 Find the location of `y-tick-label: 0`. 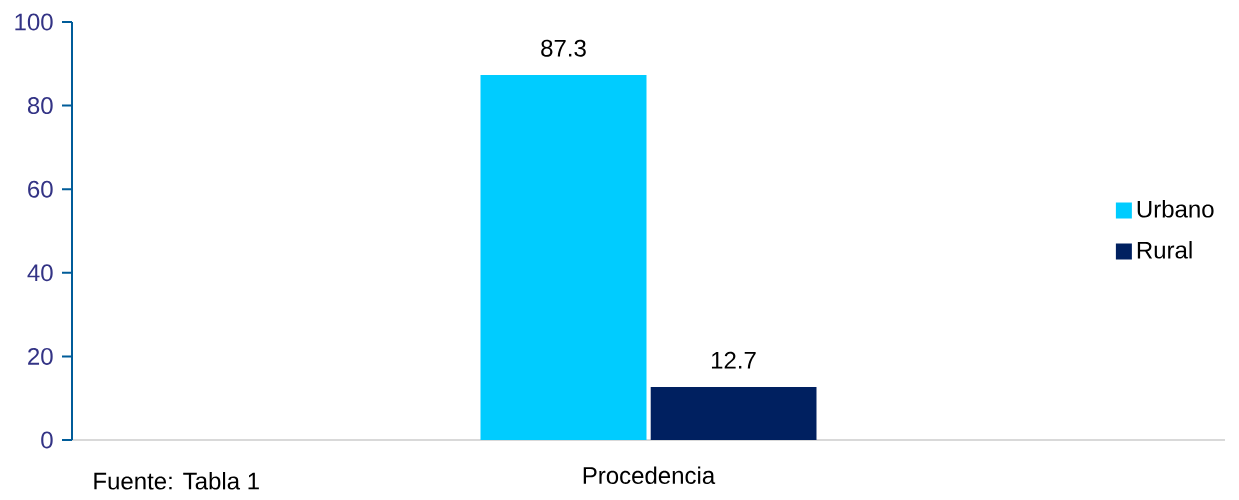

y-tick-label: 0 is located at coordinates (47, 440).